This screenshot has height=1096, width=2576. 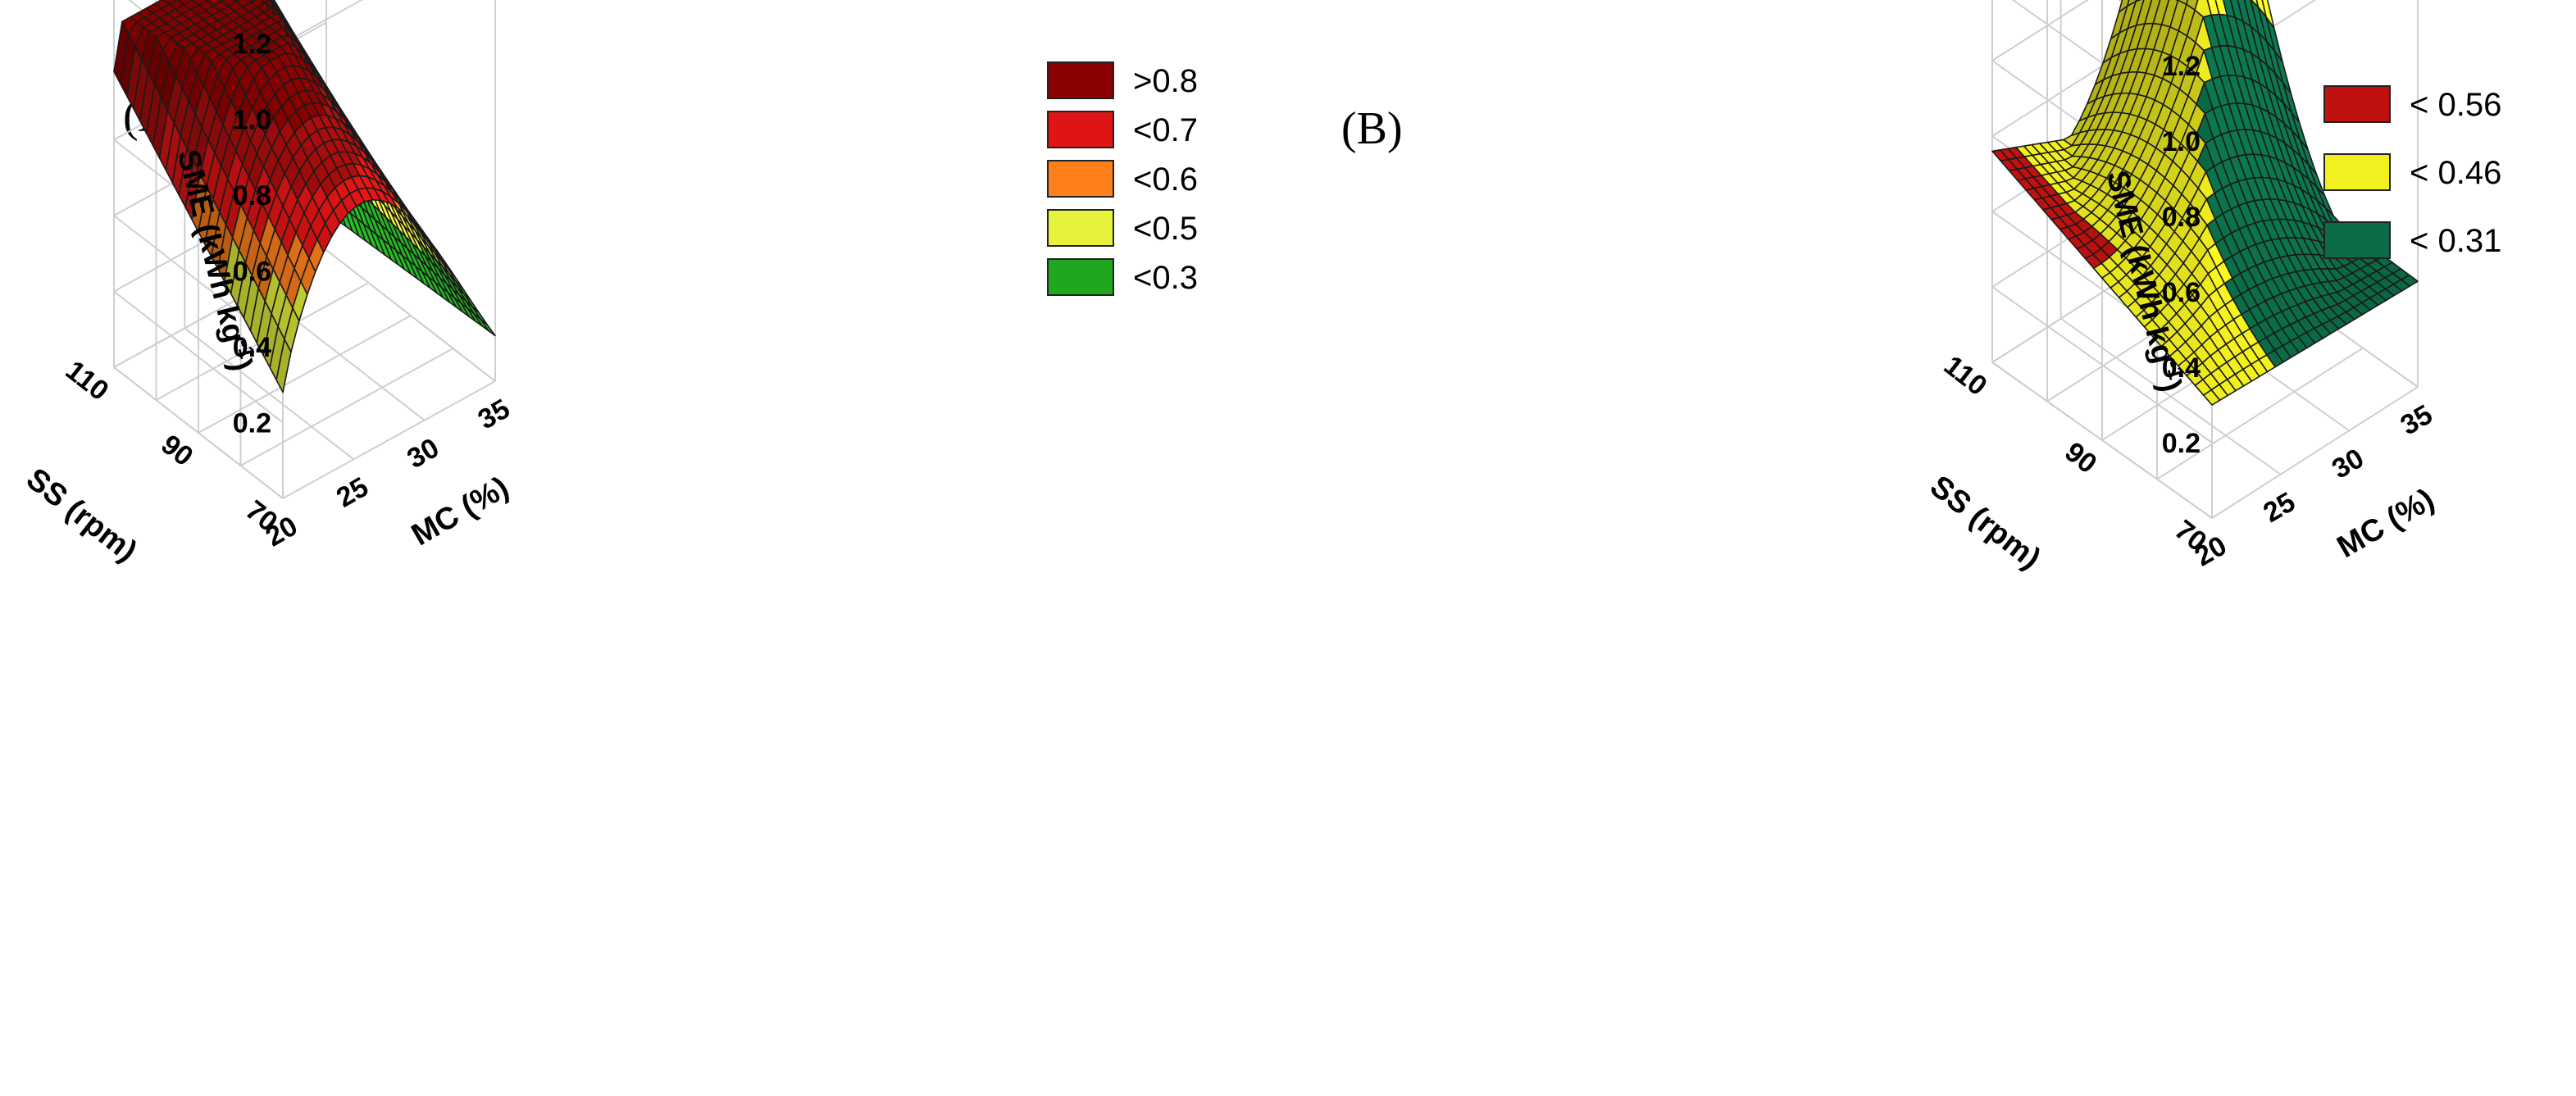 What do you see at coordinates (1165, 229) in the screenshot?
I see `legend-label: <0.5` at bounding box center [1165, 229].